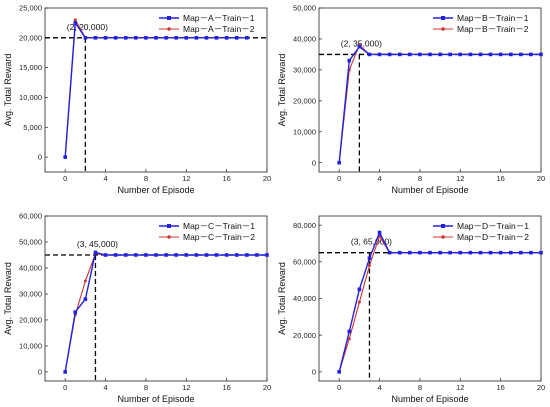 Image resolution: width=550 pixels, height=407 pixels. I want to click on legend-label-train-2: Map－B－Train－2, so click(493, 29).